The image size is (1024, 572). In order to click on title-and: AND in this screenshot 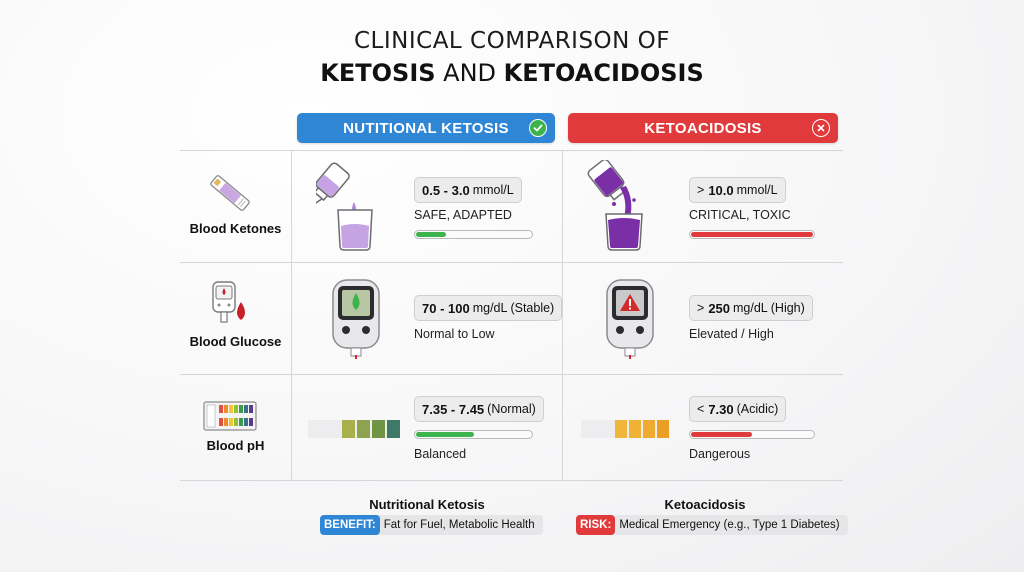, I will do `click(470, 73)`.